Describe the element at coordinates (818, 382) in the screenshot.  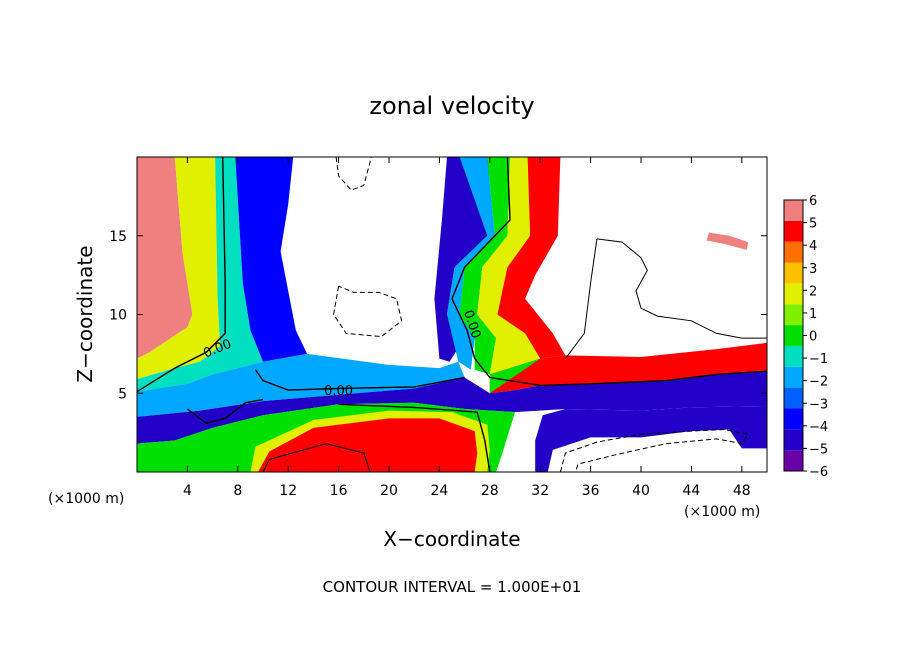
I see `colorbar-label: −2` at that location.